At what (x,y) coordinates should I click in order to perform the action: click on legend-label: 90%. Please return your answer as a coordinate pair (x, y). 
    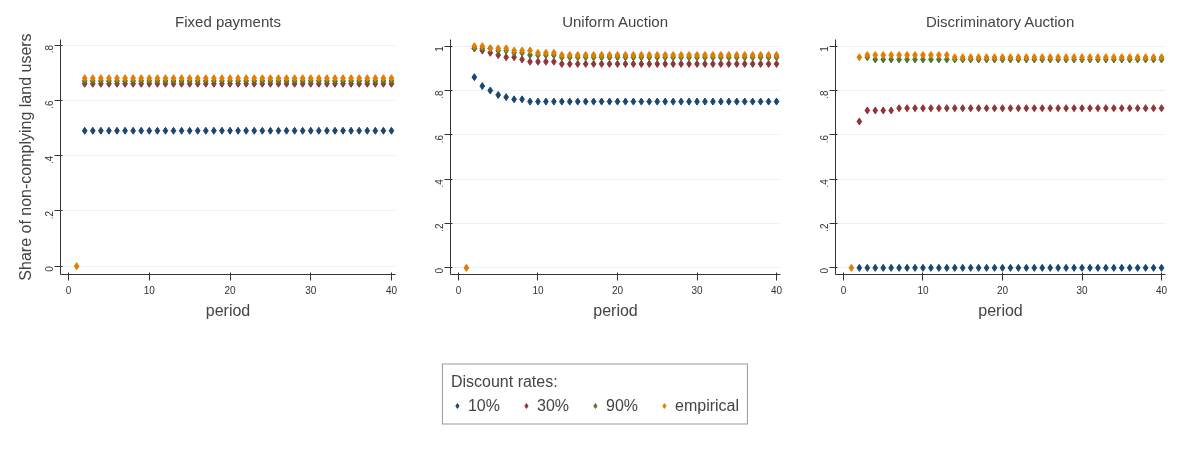
    Looking at the image, I should click on (622, 405).